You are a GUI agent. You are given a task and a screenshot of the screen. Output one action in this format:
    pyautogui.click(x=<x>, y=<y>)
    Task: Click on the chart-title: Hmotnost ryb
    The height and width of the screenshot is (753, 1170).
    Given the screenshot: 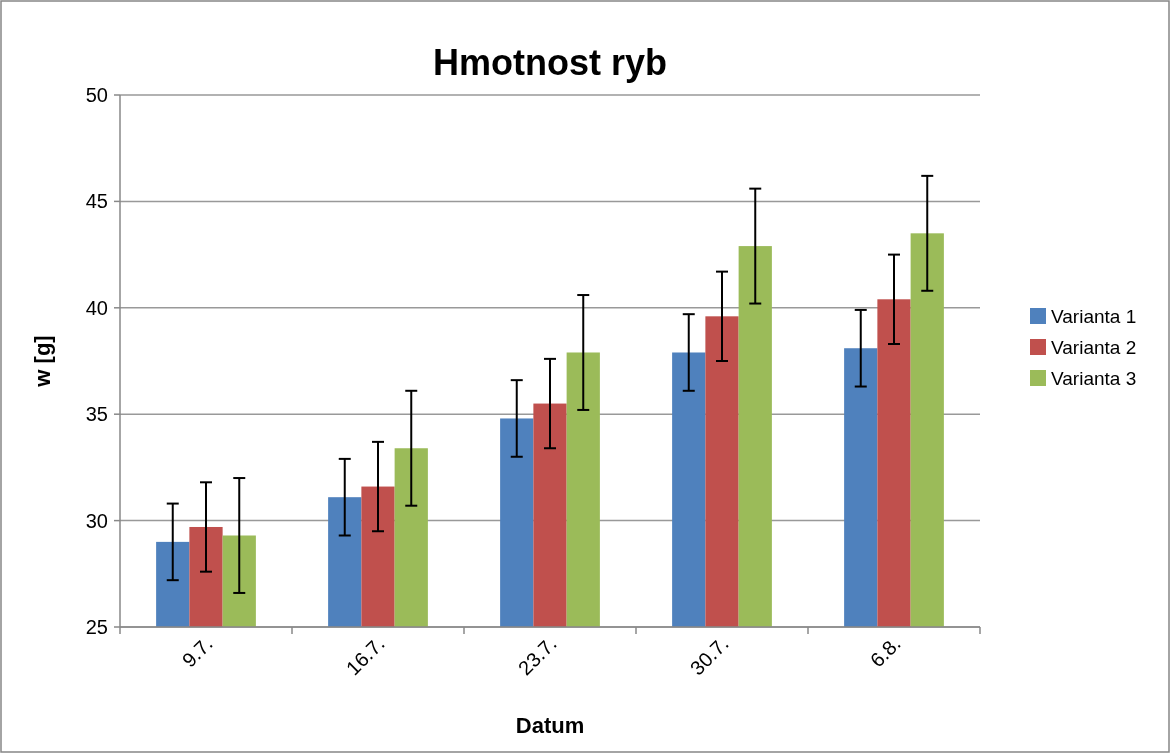 What is the action you would take?
    pyautogui.click(x=550, y=62)
    